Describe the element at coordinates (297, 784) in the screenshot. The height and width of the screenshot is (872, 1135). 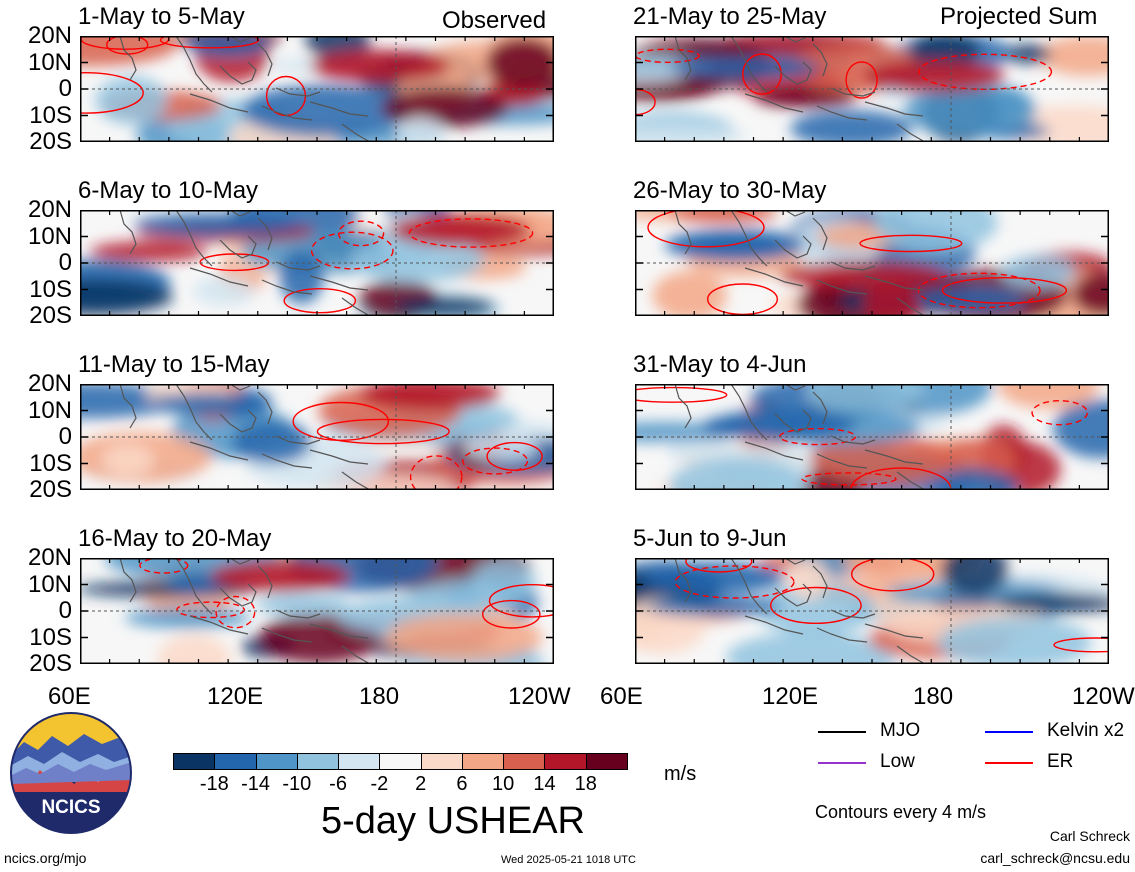
I see `colorbar-tick-label: -10` at that location.